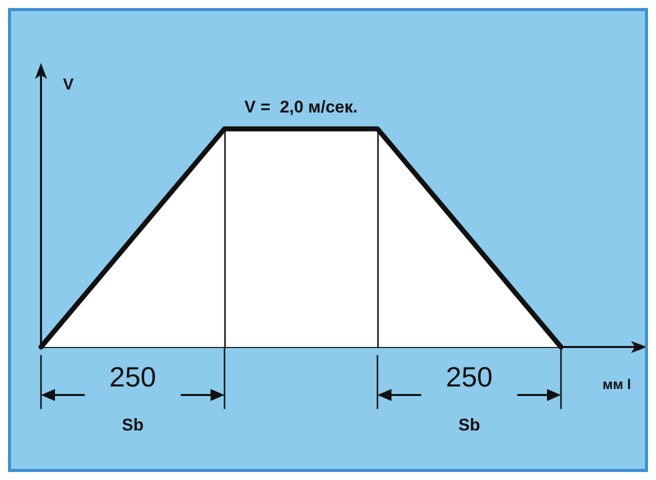  Describe the element at coordinates (301, 106) in the screenshot. I see `text: V = 2,0 м/сек.` at that location.